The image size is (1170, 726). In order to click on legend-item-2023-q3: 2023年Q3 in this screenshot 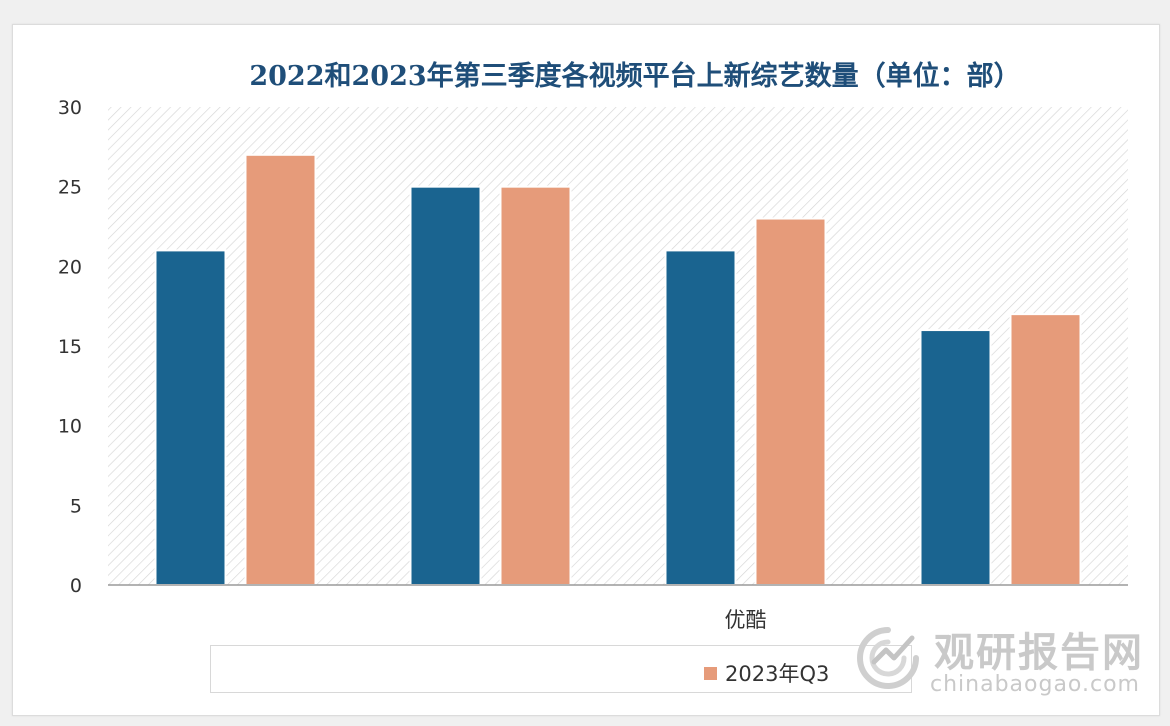, I will do `click(766, 673)`.